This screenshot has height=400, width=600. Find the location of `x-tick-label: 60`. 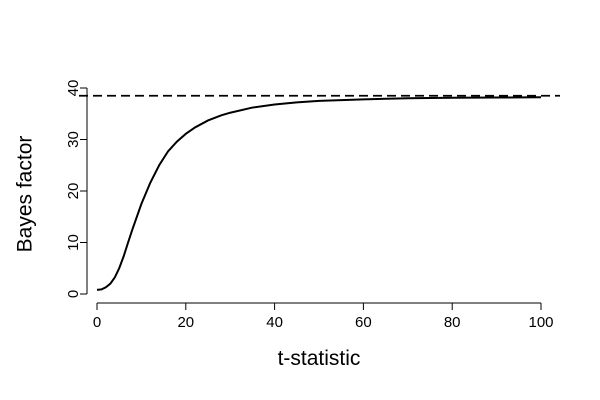

x-tick-label: 60 is located at coordinates (363, 322).